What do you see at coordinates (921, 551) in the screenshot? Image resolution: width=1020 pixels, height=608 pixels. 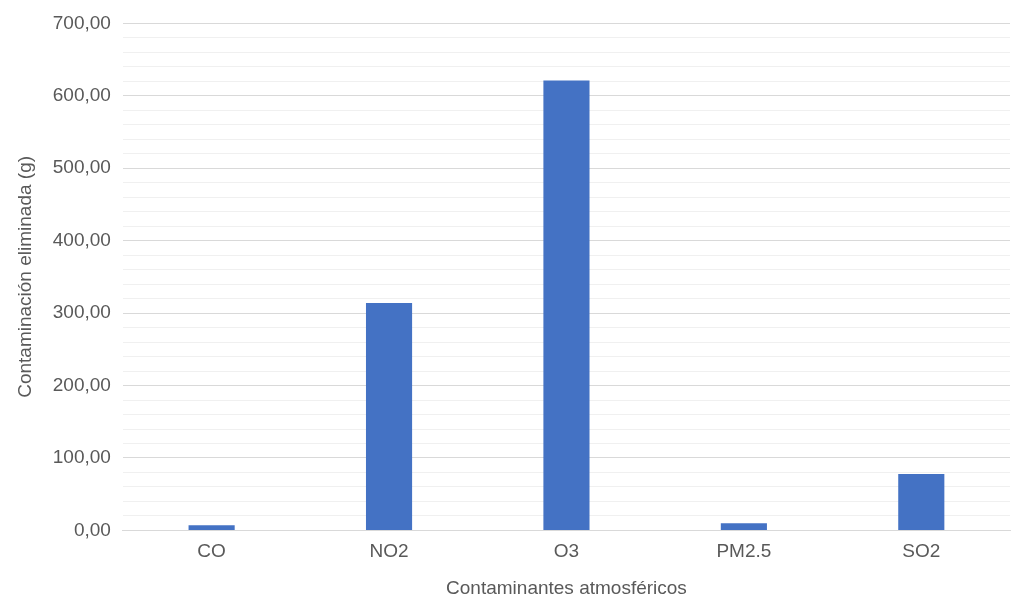 I see `x-tick-label: SO2` at bounding box center [921, 551].